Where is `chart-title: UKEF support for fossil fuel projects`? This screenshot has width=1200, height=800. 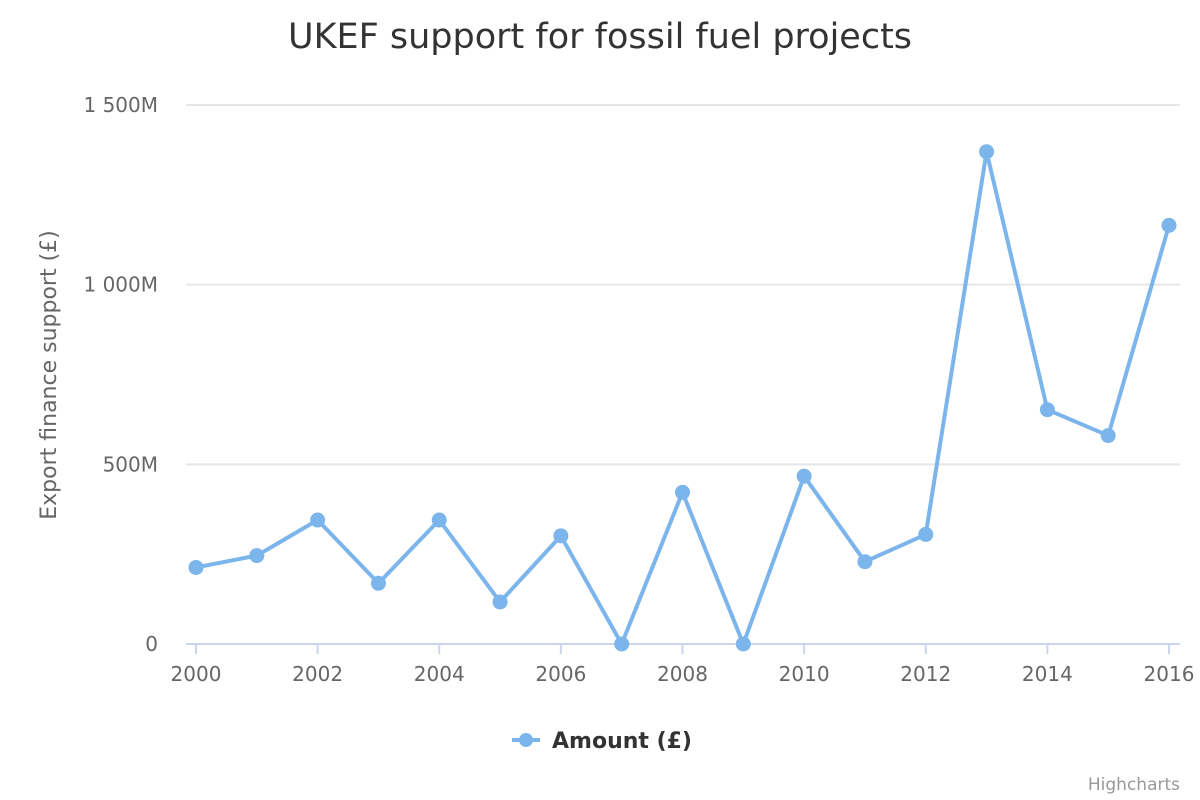
chart-title: UKEF support for fossil fuel projects is located at coordinates (600, 37).